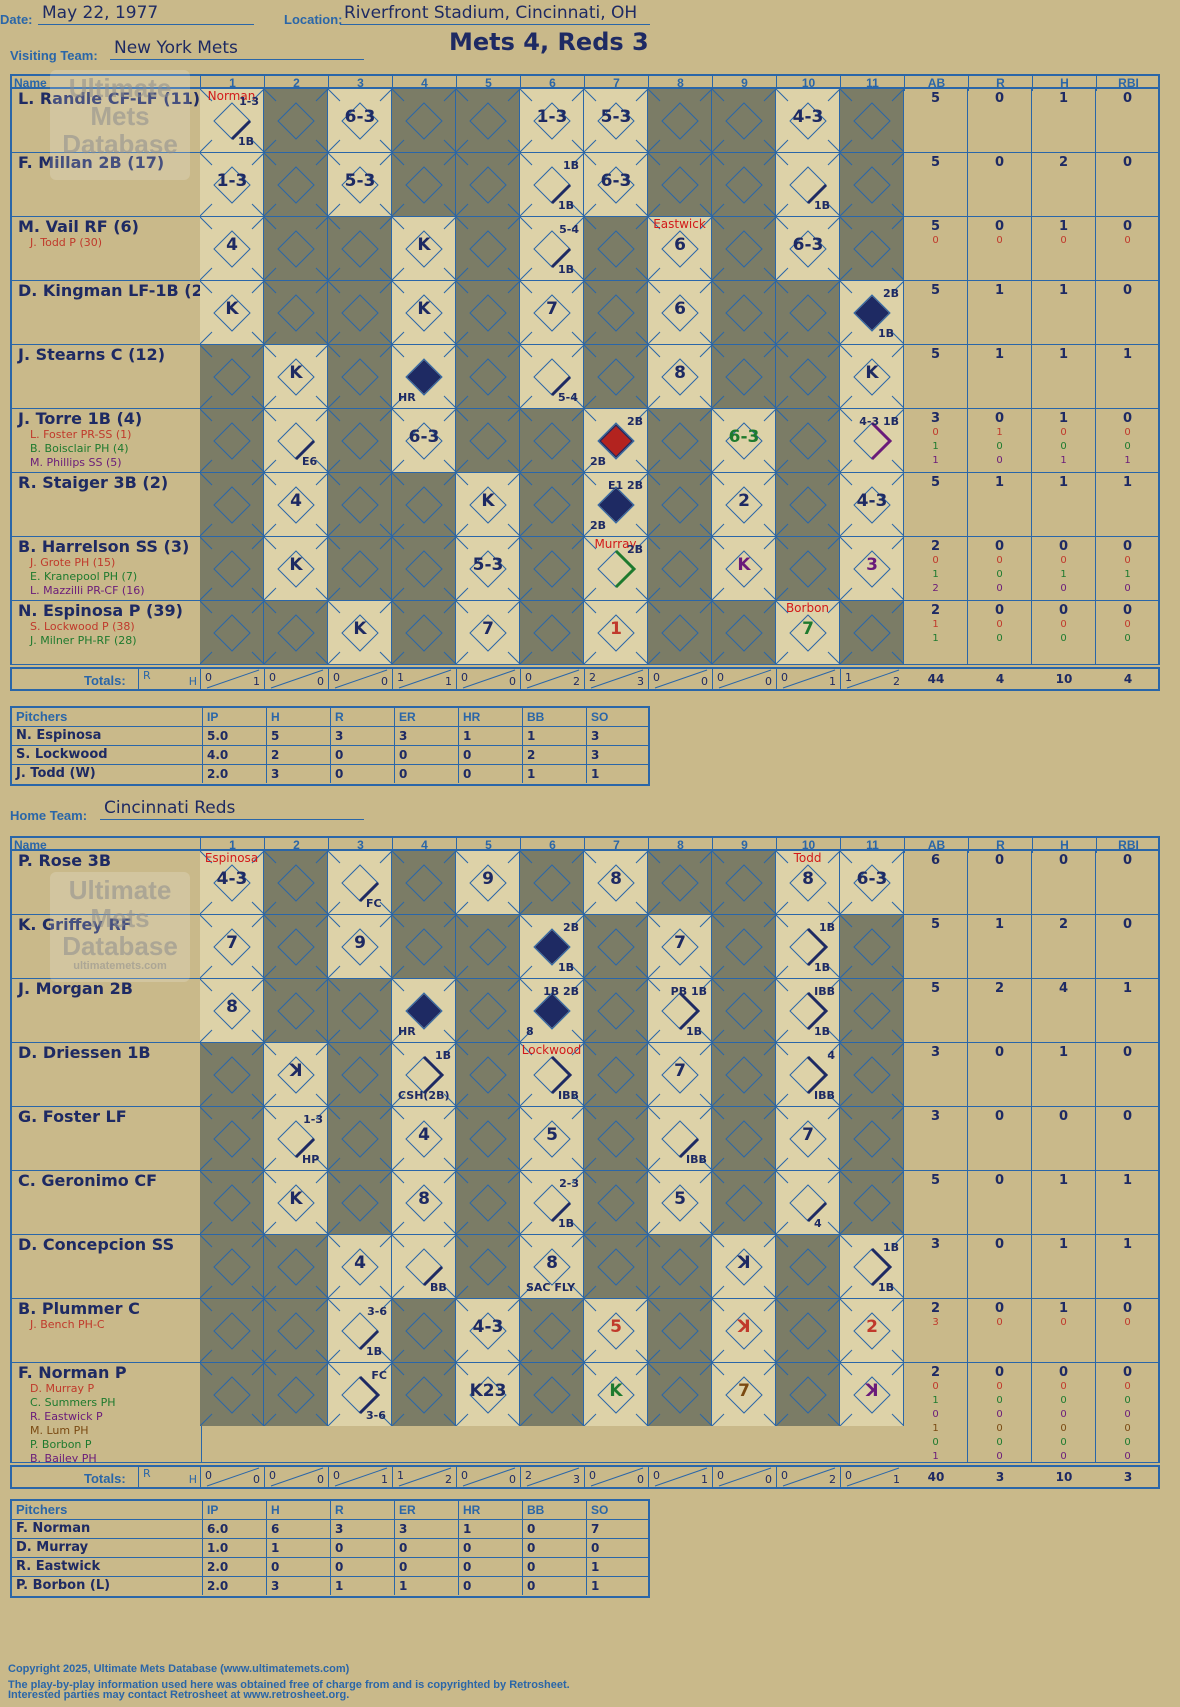 This screenshot has height=1707, width=1180. Describe the element at coordinates (296, 1138) in the screenshot. I see `inning-cell: 1-3 HP` at that location.